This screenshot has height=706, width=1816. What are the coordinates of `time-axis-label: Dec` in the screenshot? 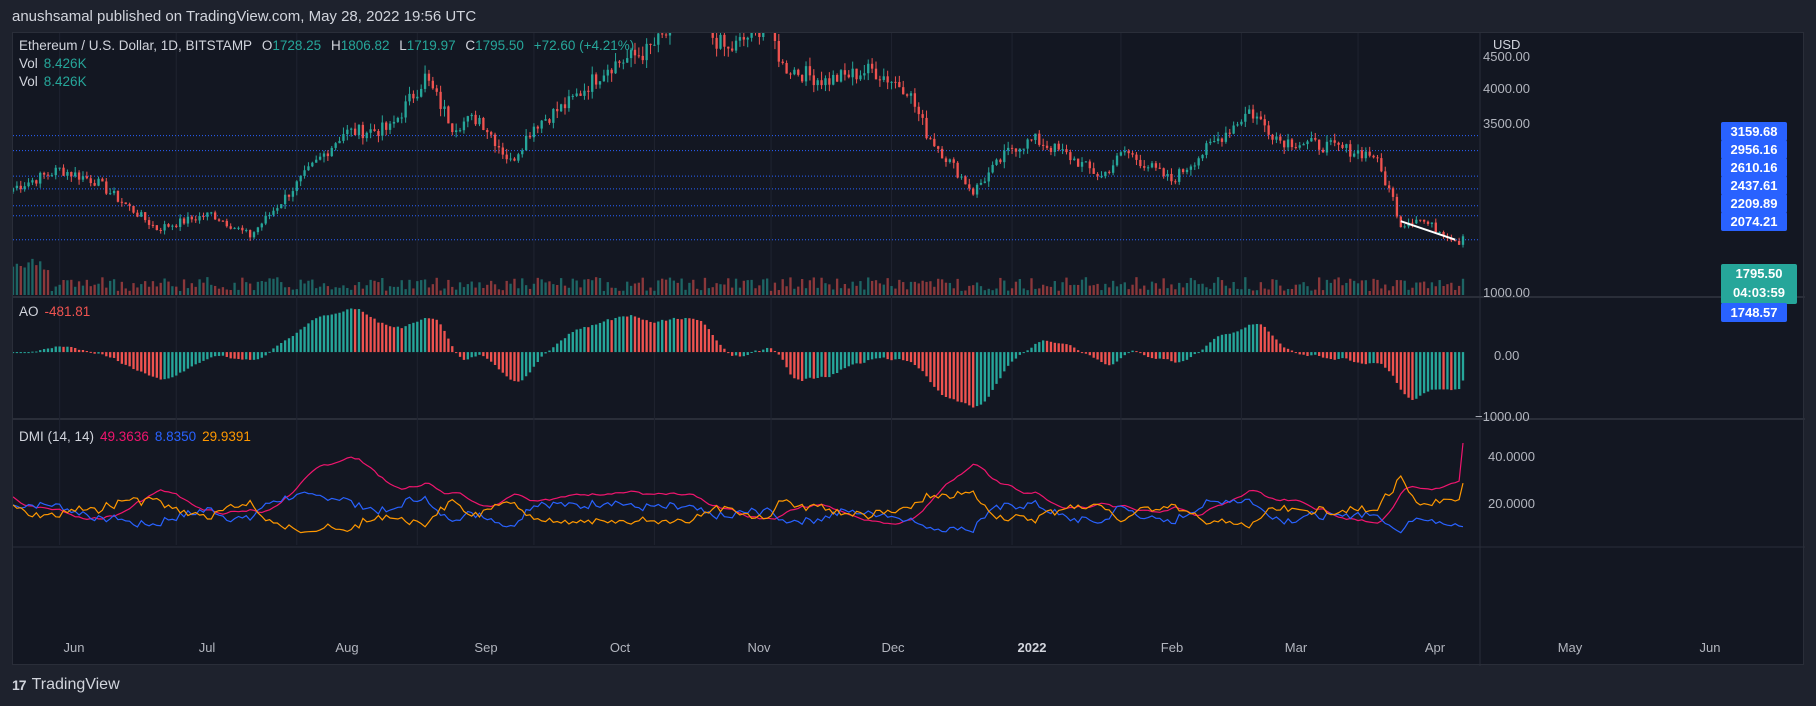 It's located at (893, 647).